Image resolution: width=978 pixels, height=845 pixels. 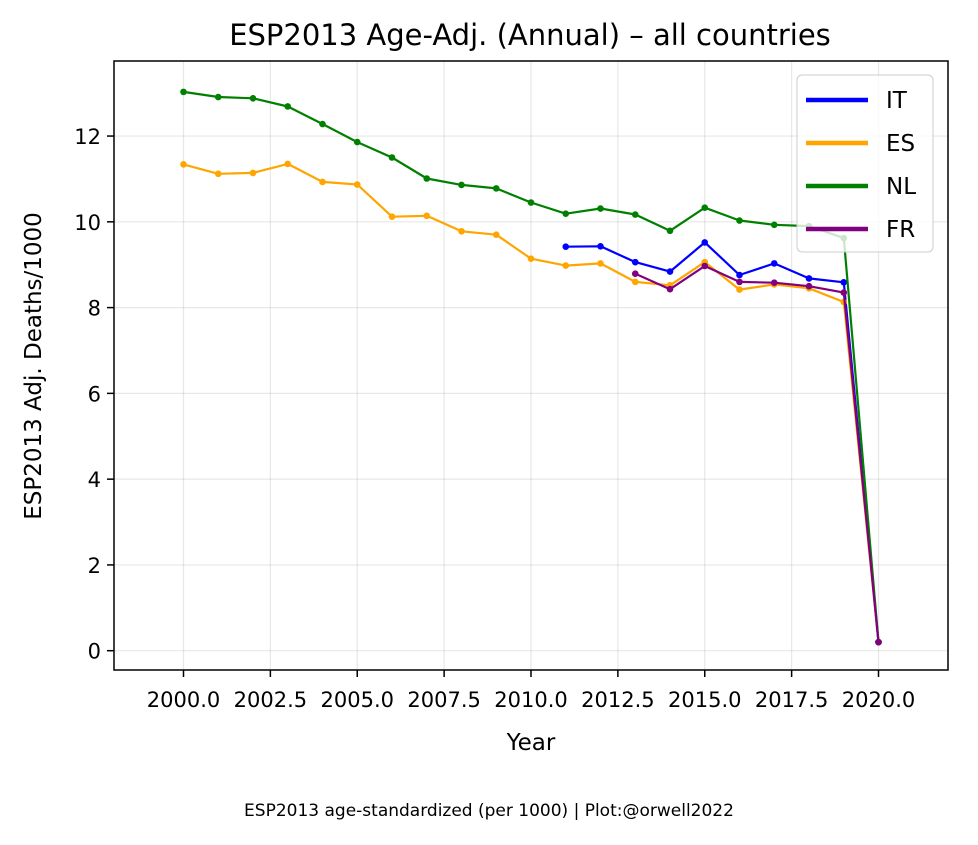 I want to click on x-tick-label: 2005.0, so click(x=357, y=700).